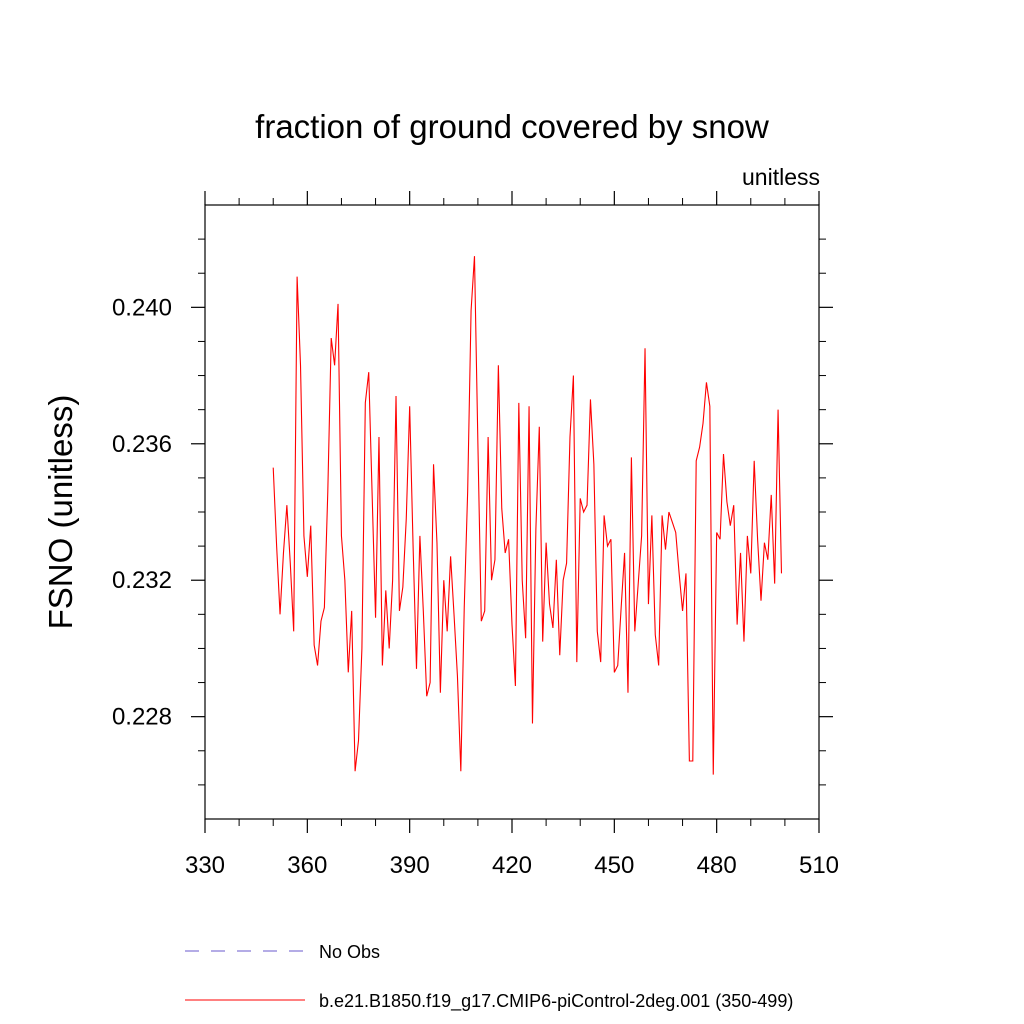 The image size is (1024, 1024). Describe the element at coordinates (410, 865) in the screenshot. I see `x-tick-label: 390` at that location.